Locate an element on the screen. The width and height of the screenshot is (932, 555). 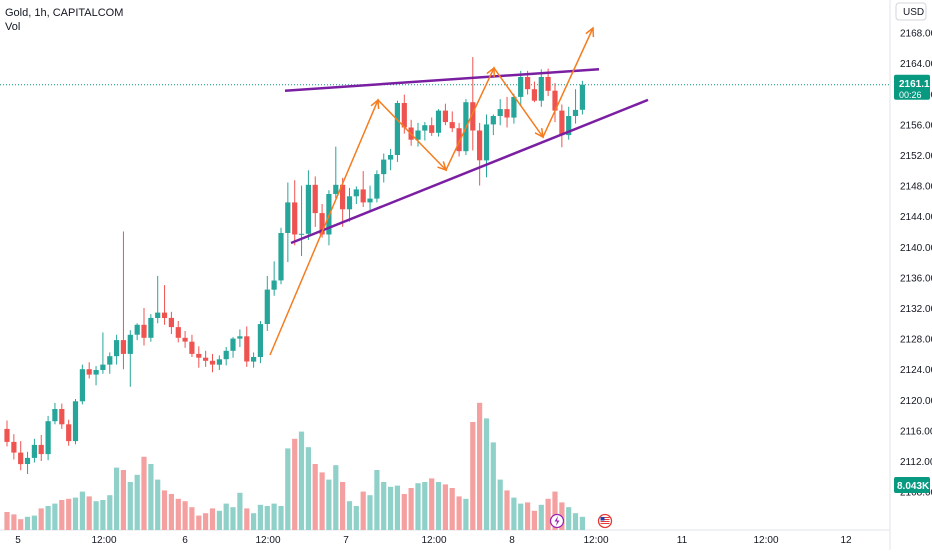
time-tick-label: 7 is located at coordinates (346, 540).